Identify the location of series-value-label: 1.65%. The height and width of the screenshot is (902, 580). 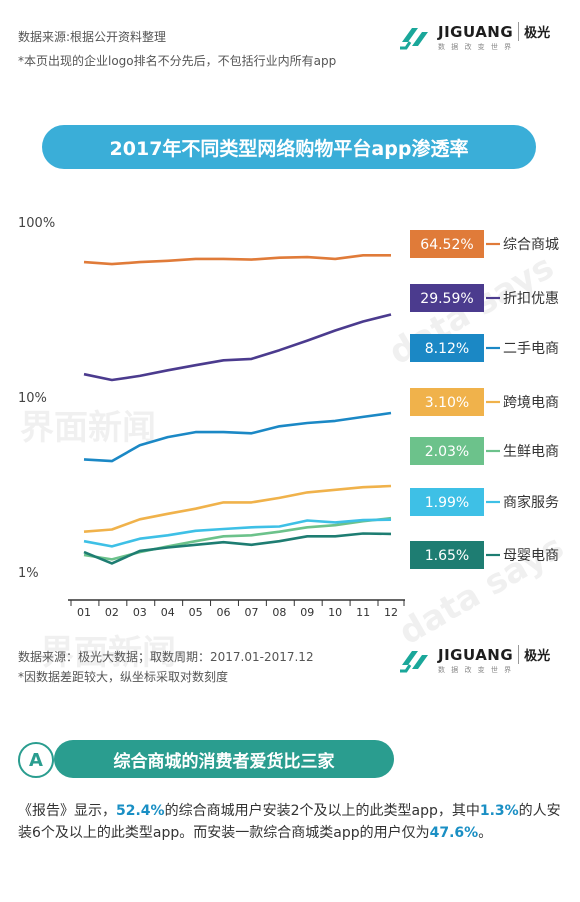
(447, 556).